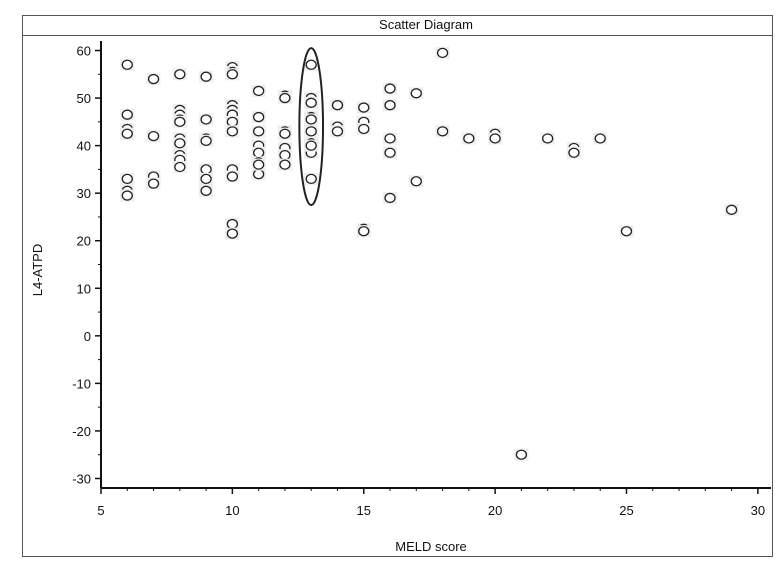 The image size is (779, 565). What do you see at coordinates (758, 510) in the screenshot?
I see `x-tick-label: 30` at bounding box center [758, 510].